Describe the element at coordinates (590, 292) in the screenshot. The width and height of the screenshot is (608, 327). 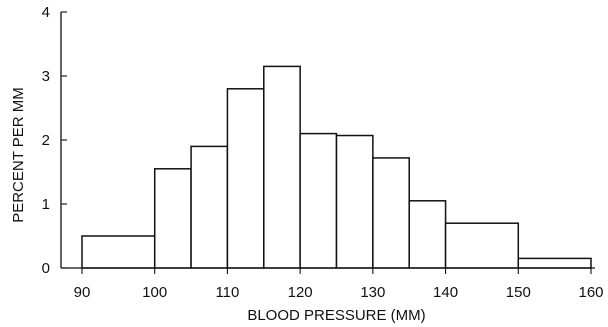
I see `x-tick-label-160: 160` at that location.